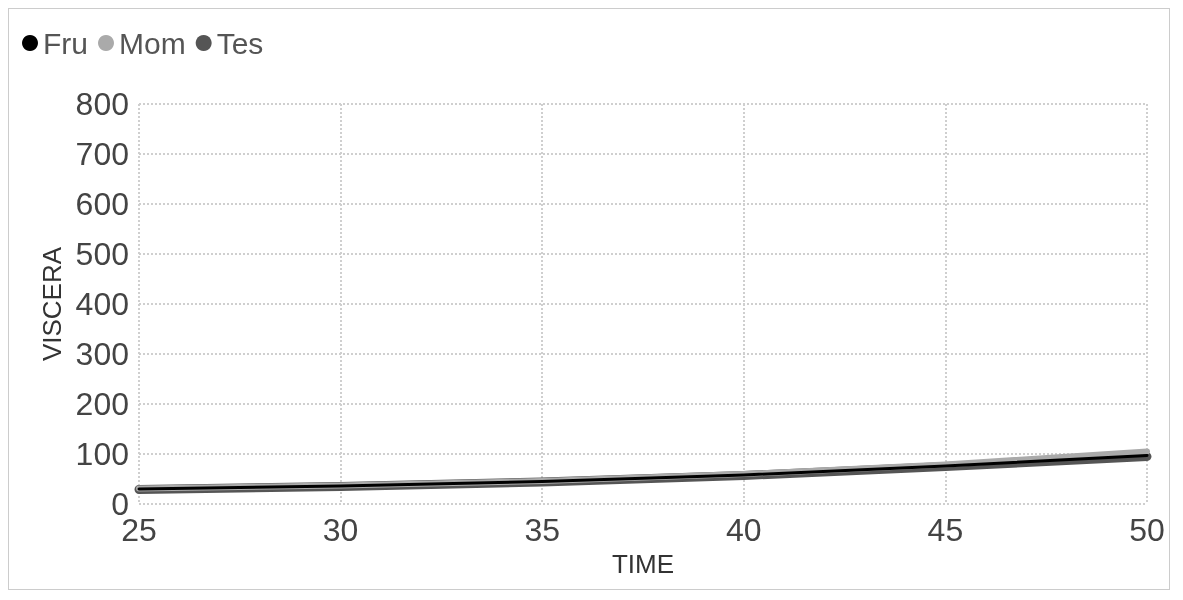  I want to click on legend-label: Mom, so click(152, 43).